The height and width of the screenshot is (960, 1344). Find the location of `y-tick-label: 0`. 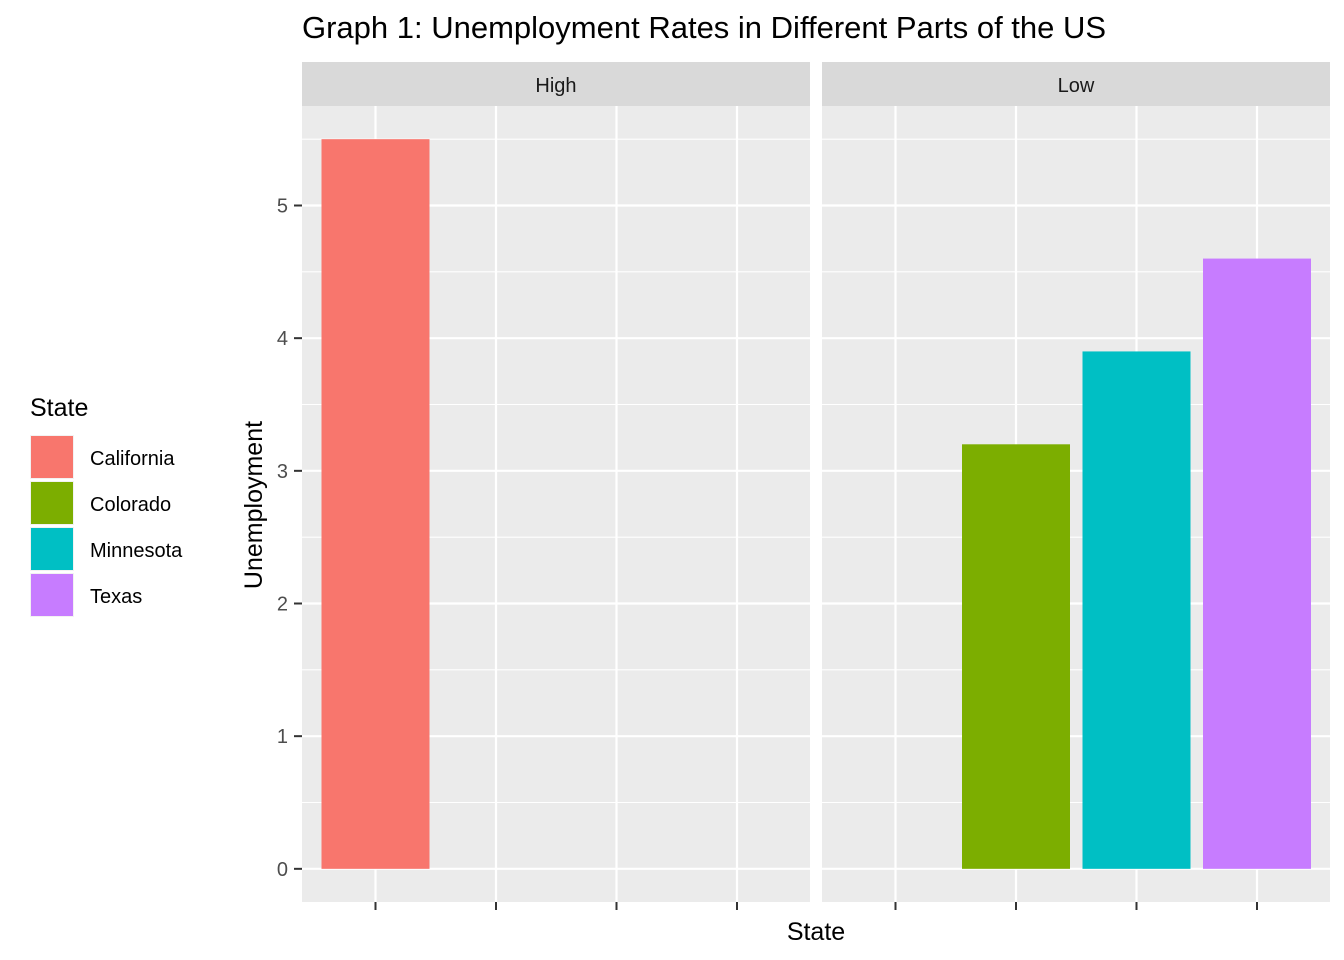

y-tick-label: 0 is located at coordinates (282, 870).